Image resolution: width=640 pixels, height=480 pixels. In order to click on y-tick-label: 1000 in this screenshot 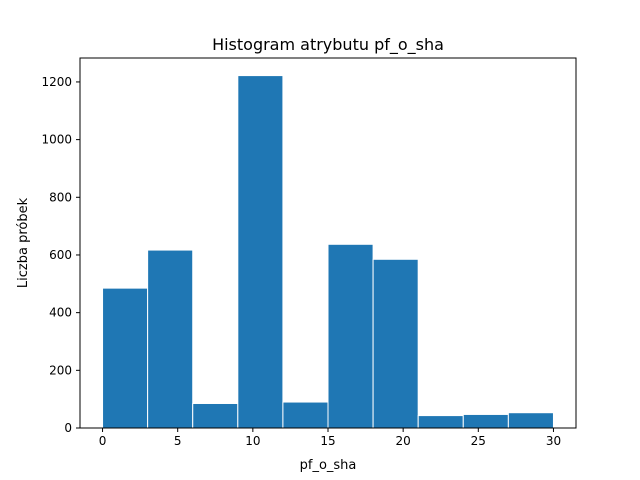, I will do `click(56, 140)`.